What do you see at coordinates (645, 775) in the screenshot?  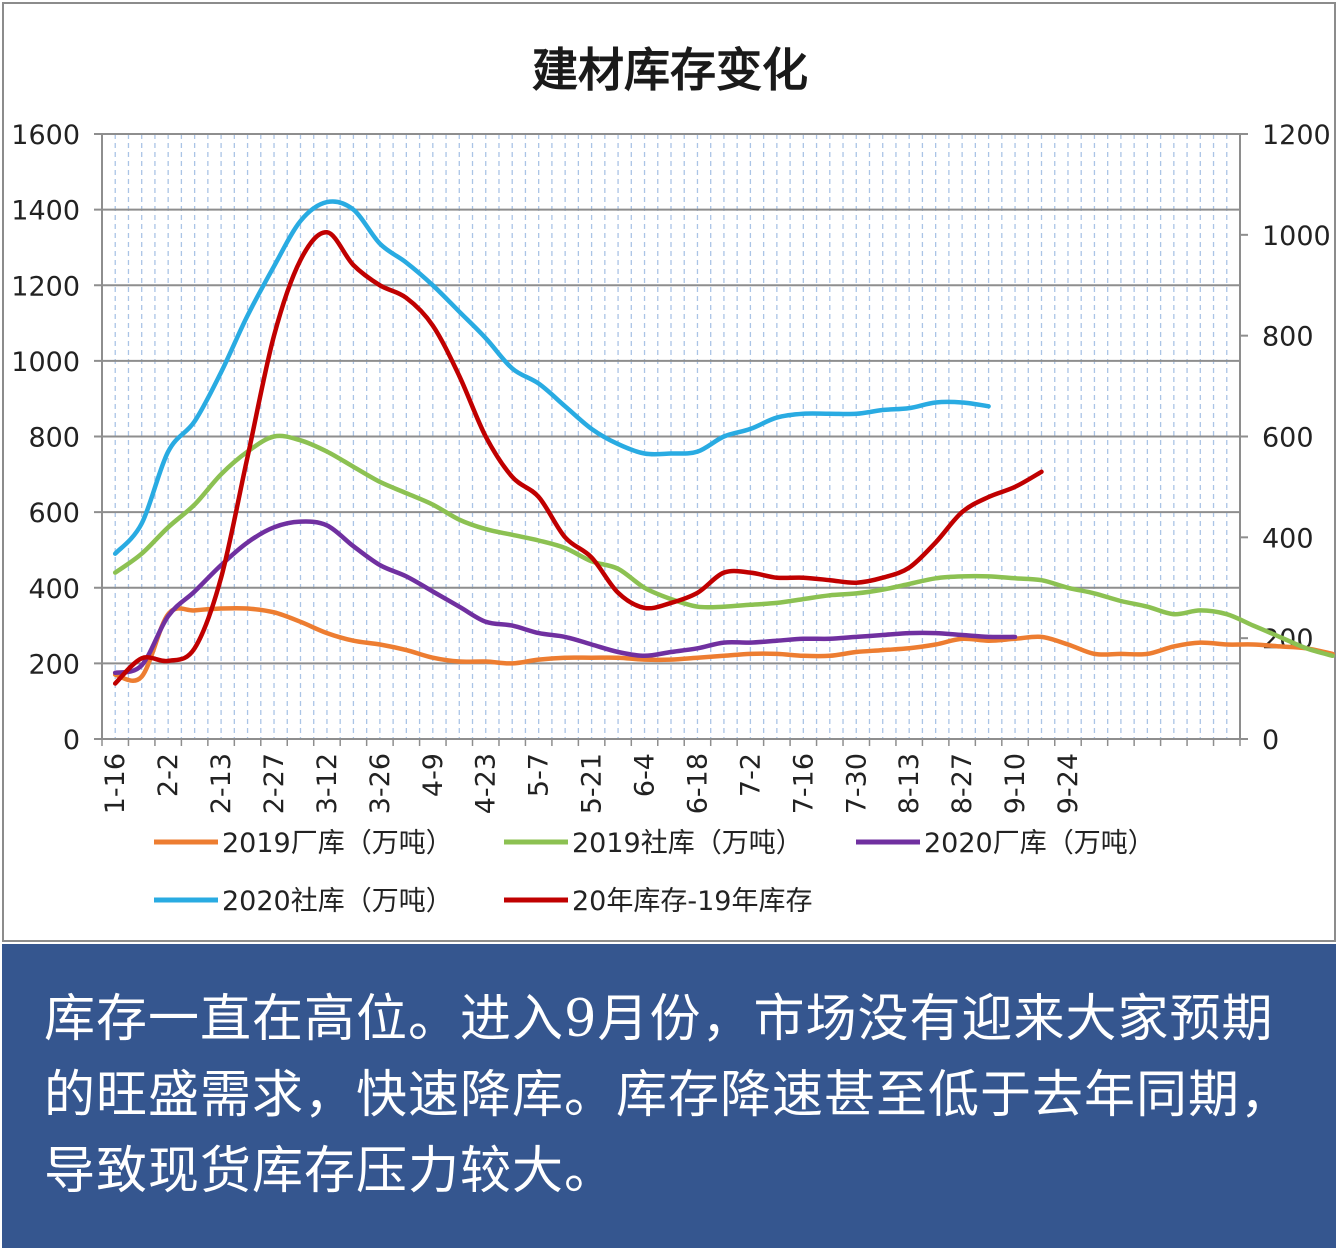 I see `x-tick-label: 6-4` at bounding box center [645, 775].